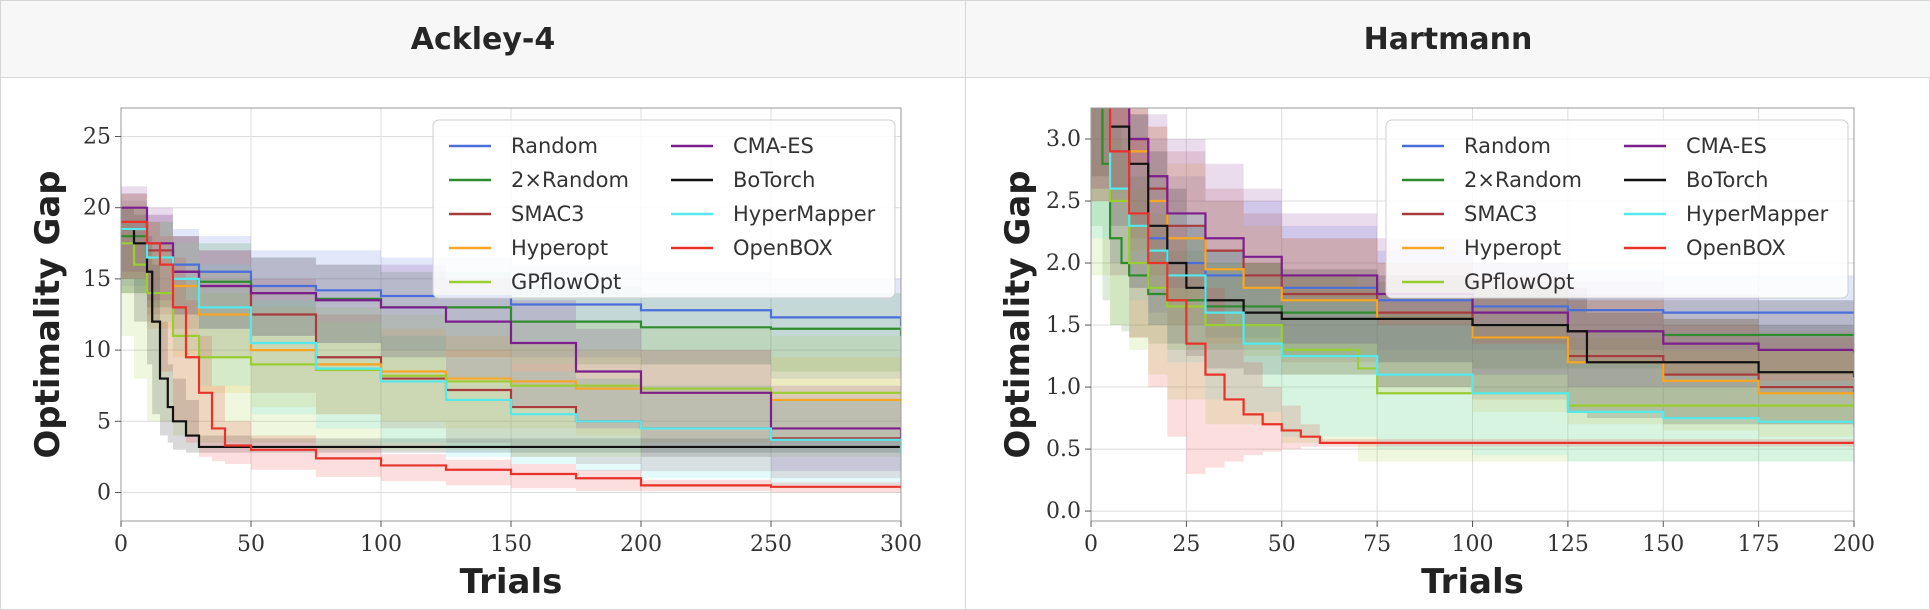  I want to click on x-tick-label: 125, so click(1568, 544).